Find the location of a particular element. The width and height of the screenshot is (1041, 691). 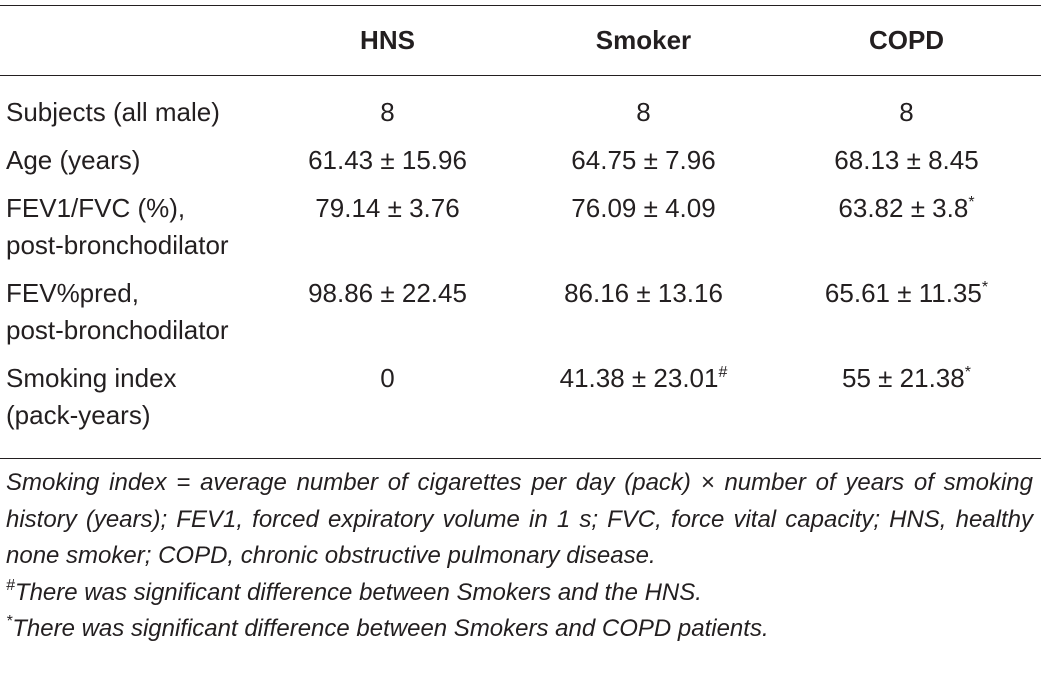

cell: 79.14 ± 3.76 is located at coordinates (387, 227).